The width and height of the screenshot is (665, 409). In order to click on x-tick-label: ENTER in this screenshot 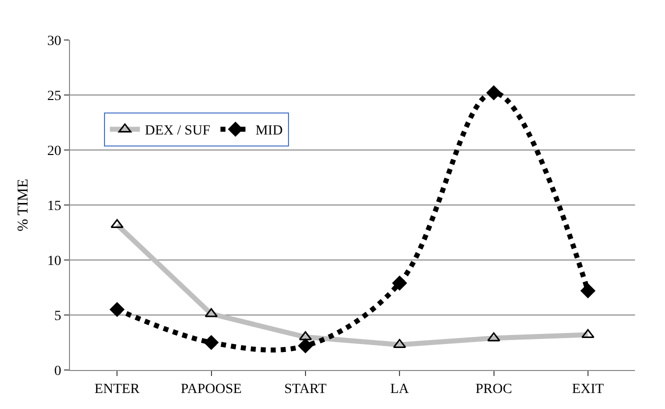, I will do `click(117, 389)`.